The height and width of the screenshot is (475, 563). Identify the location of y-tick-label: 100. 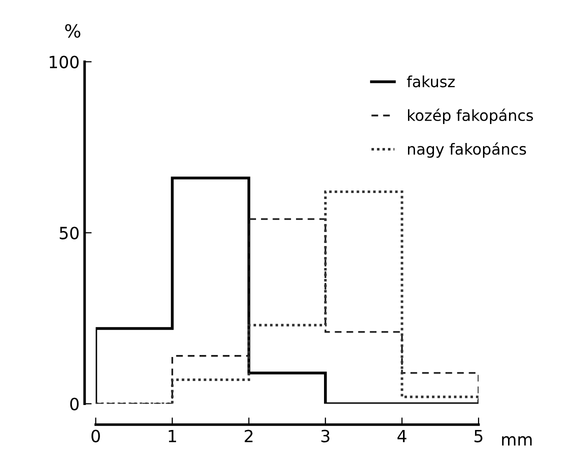
(64, 62).